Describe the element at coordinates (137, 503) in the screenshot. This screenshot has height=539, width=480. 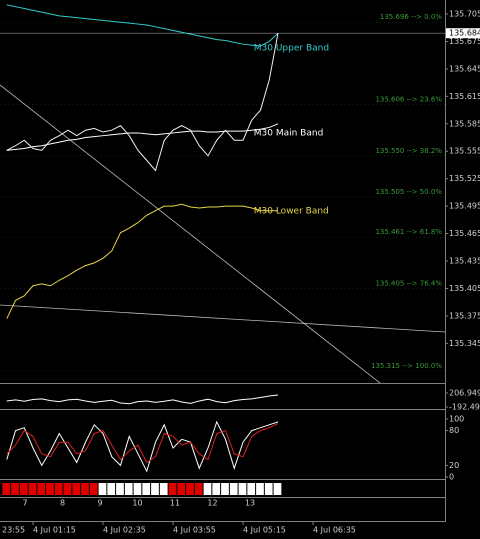
I see `strip-label: 10` at that location.